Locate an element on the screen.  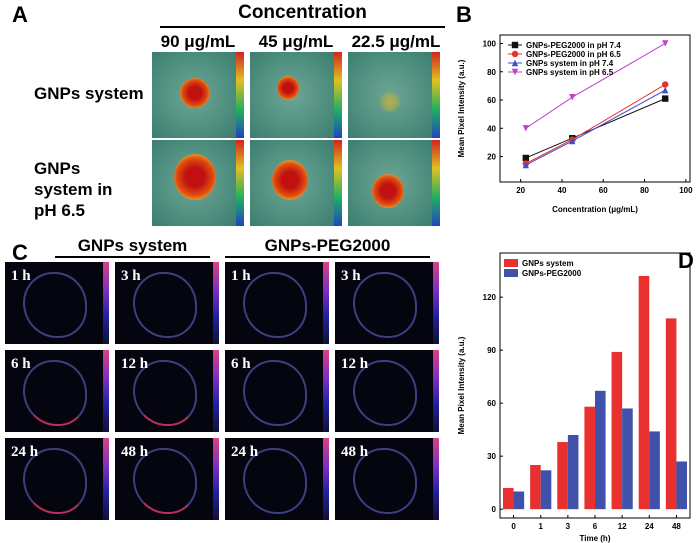
group-label: GNPs-PEG2000 is located at coordinates (327, 245).